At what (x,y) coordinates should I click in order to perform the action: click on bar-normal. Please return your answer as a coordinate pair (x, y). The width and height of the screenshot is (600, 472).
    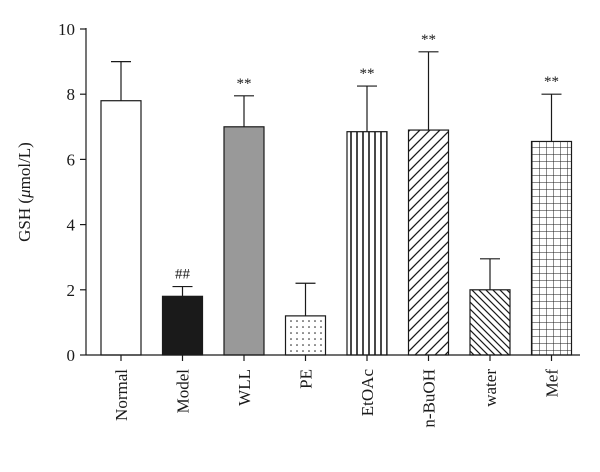
    Looking at the image, I should click on (121, 228).